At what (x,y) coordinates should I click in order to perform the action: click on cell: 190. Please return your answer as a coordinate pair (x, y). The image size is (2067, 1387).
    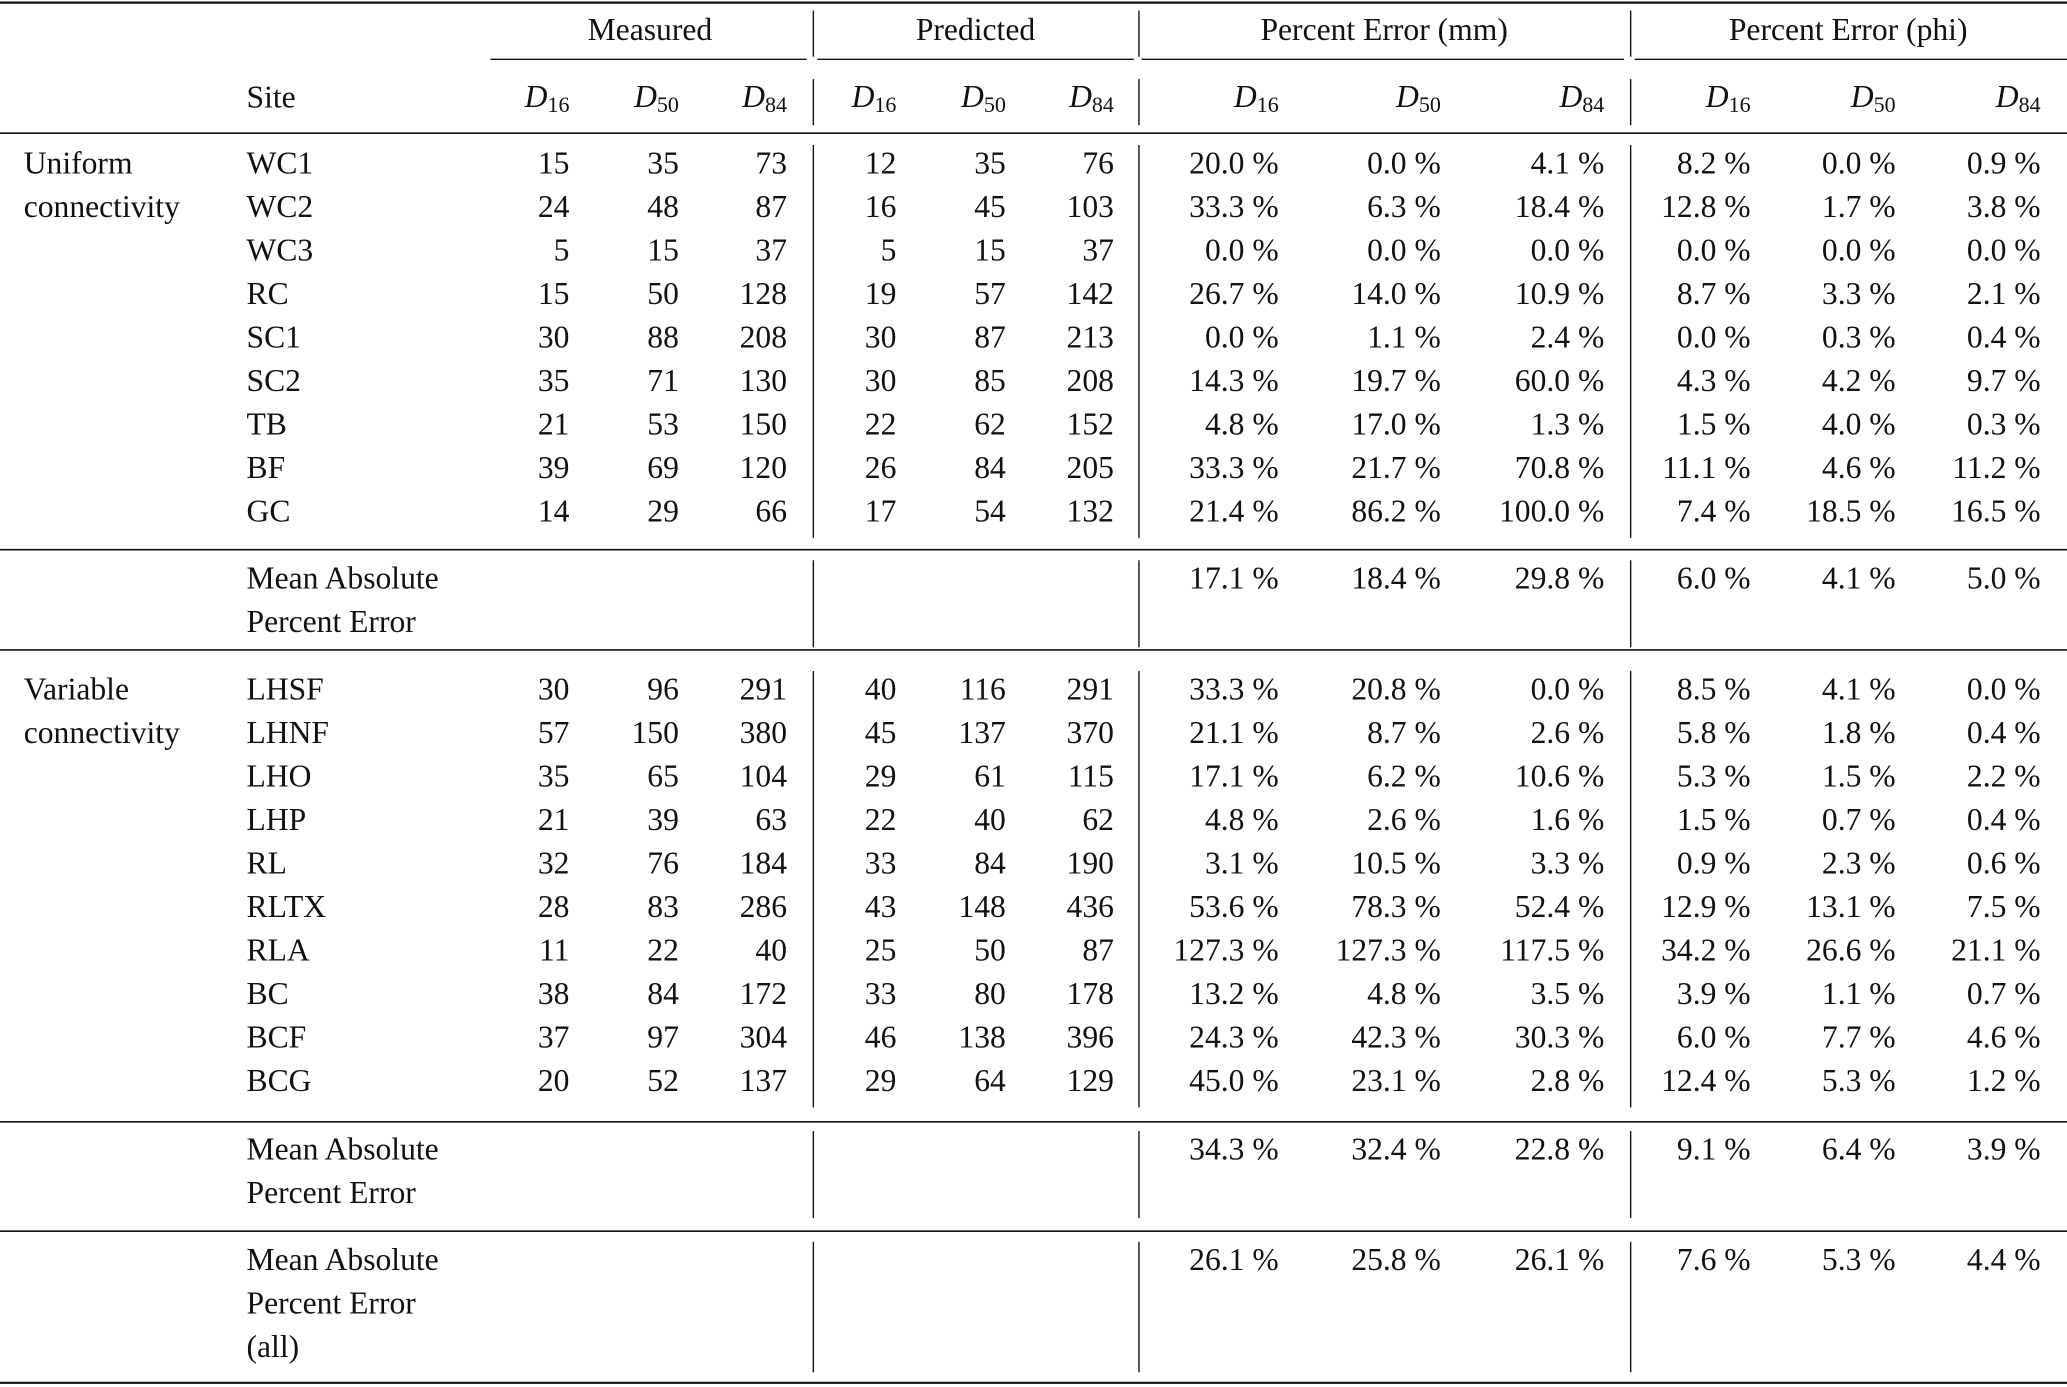
    Looking at the image, I should click on (1090, 862).